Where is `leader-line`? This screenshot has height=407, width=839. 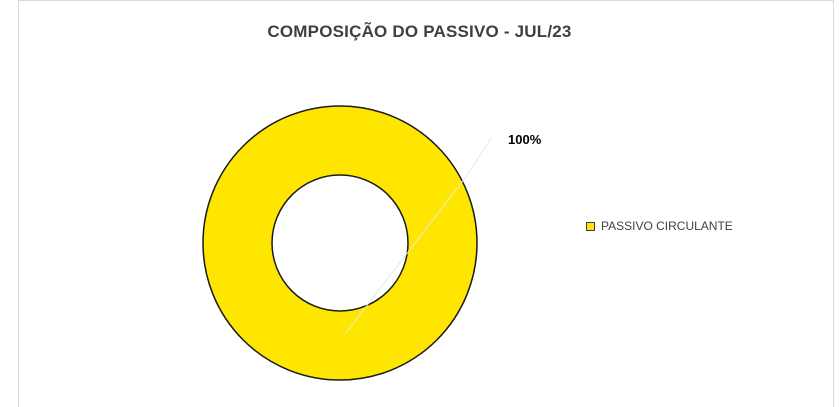
leader-line is located at coordinates (418, 235).